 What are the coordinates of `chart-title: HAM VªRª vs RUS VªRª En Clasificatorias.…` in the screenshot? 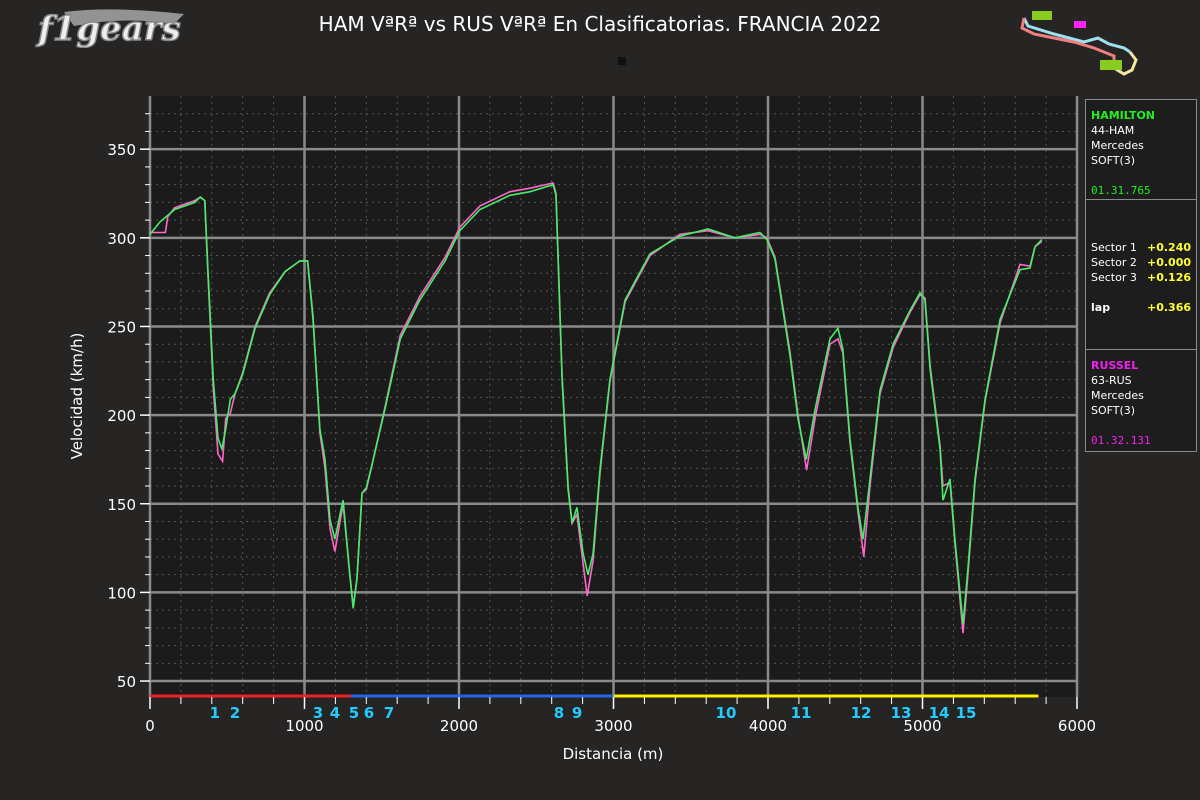 It's located at (600, 24).